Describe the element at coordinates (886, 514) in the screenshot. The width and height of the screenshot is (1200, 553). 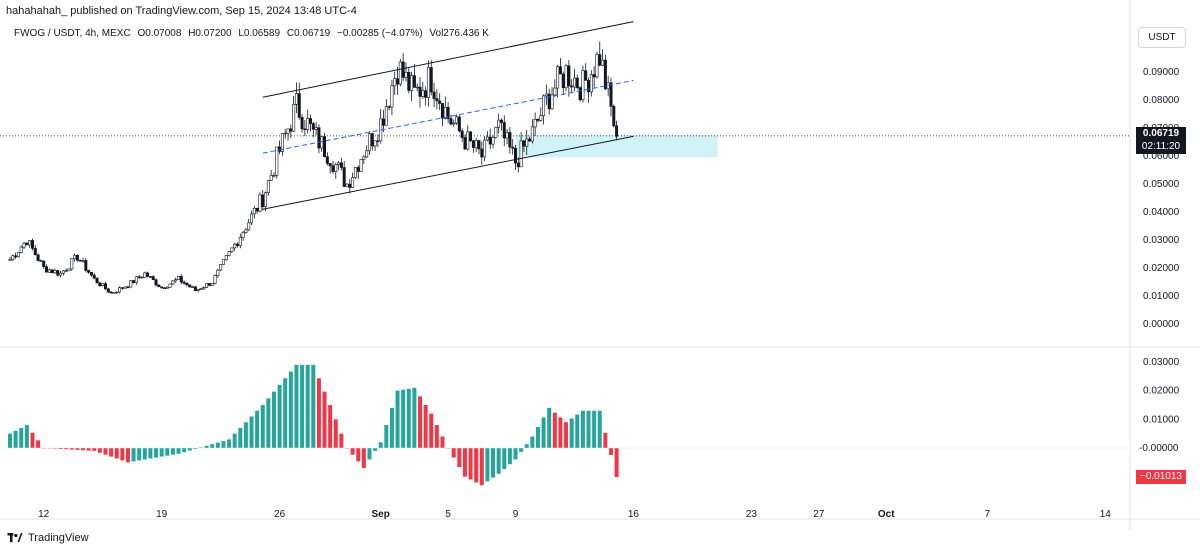
I see `x-tick-label: Oct` at that location.